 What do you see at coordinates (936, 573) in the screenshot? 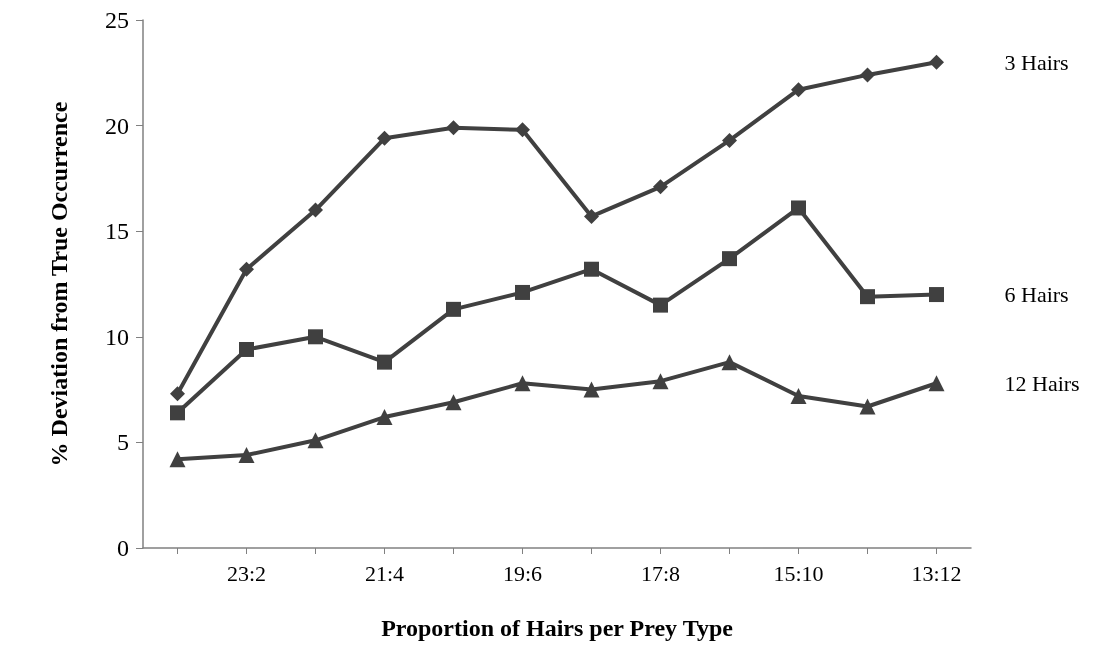
I see `x-tick-label: 13:12` at bounding box center [936, 573].